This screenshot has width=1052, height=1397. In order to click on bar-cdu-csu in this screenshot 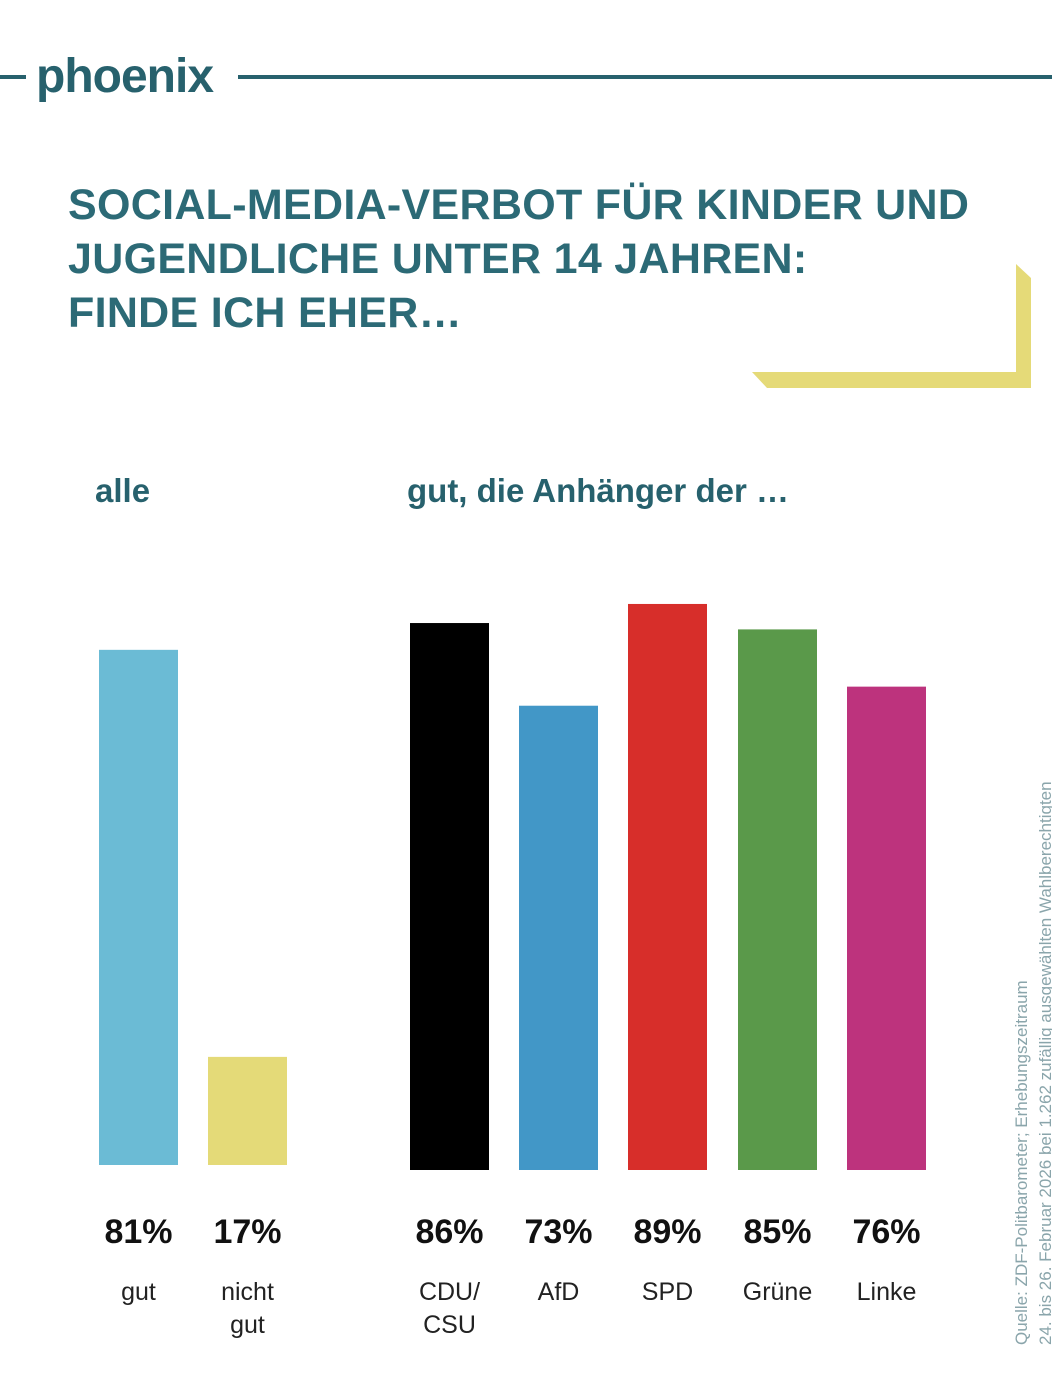, I will do `click(449, 896)`.